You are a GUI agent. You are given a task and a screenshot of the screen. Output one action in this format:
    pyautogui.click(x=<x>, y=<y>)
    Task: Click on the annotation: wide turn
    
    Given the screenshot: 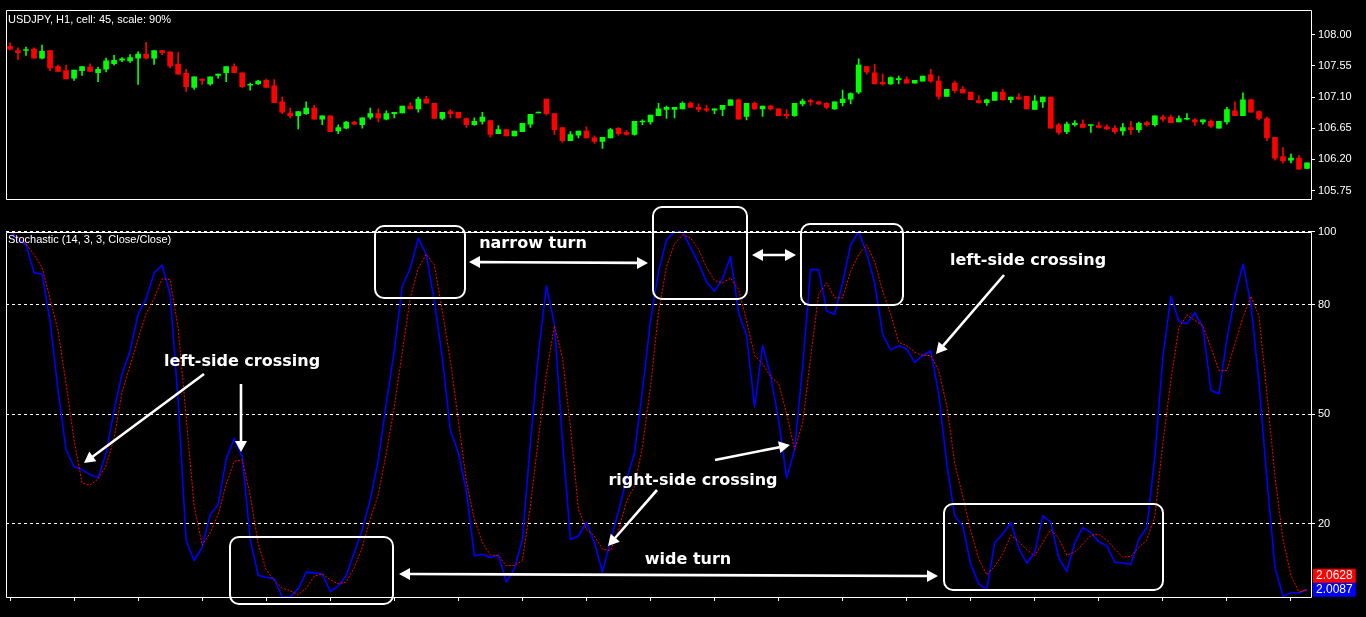 What is the action you would take?
    pyautogui.click(x=688, y=558)
    